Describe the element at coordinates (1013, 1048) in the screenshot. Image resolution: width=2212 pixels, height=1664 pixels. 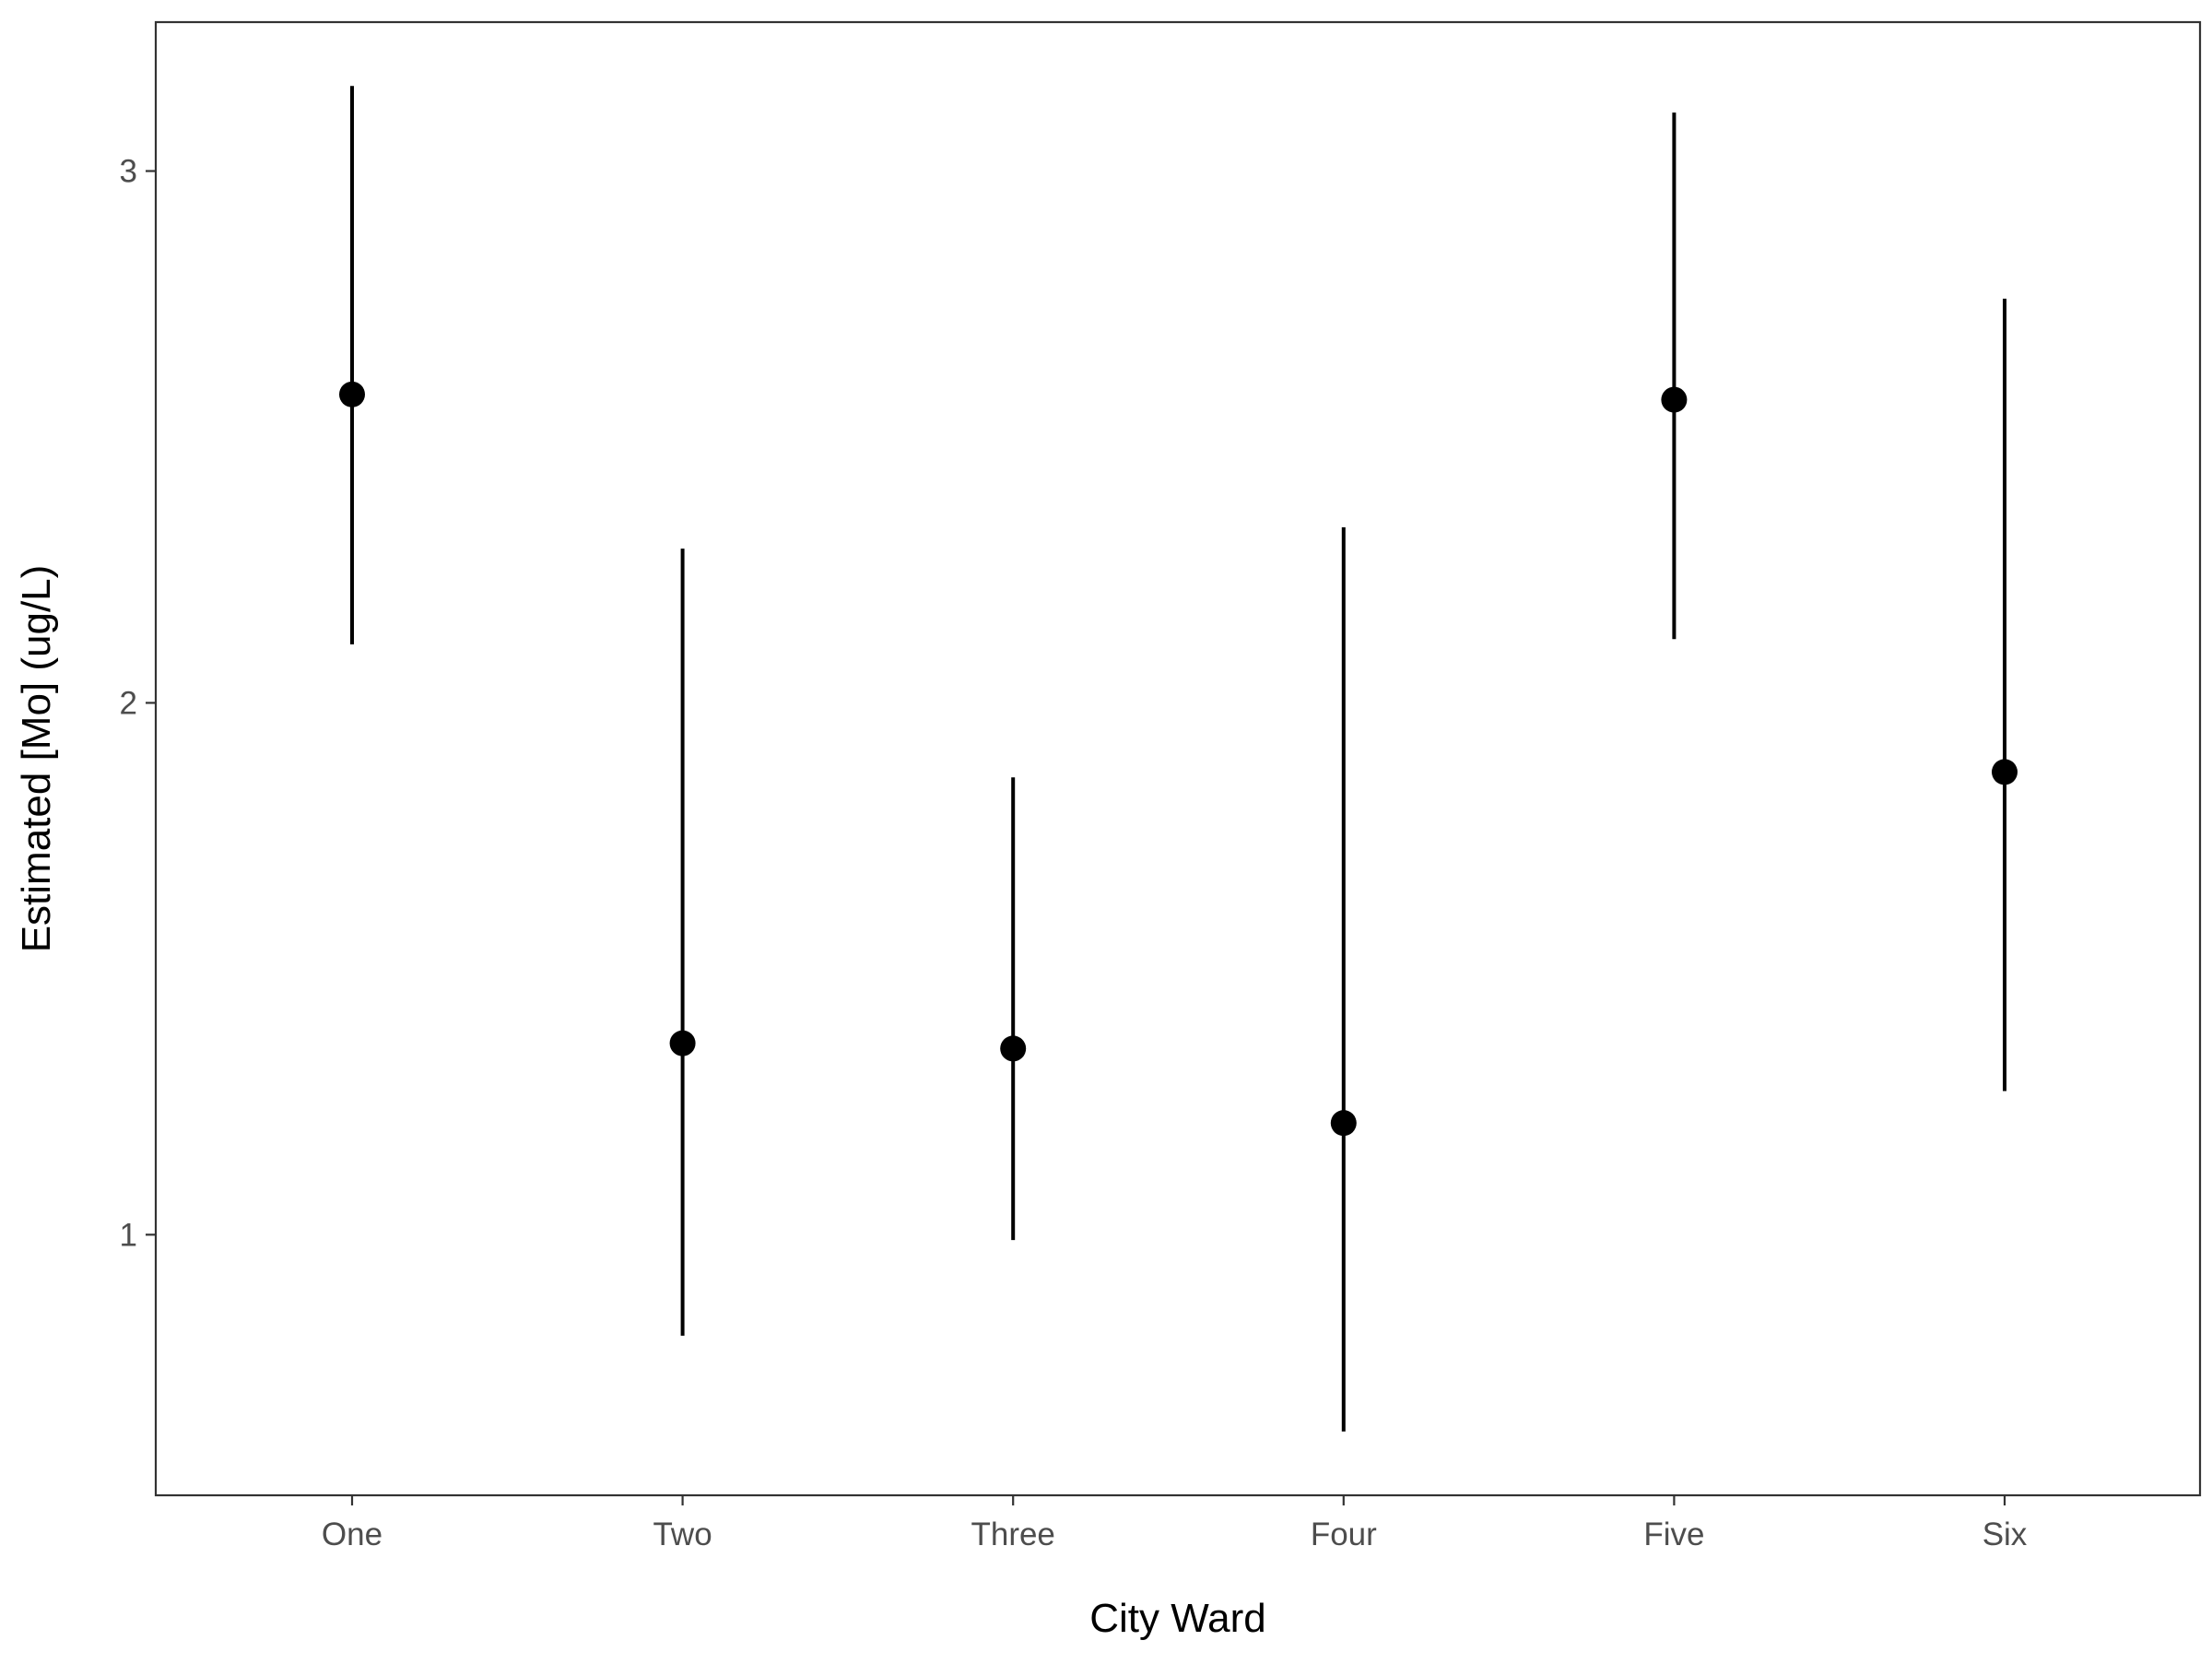
I see `estimate-point-three` at that location.